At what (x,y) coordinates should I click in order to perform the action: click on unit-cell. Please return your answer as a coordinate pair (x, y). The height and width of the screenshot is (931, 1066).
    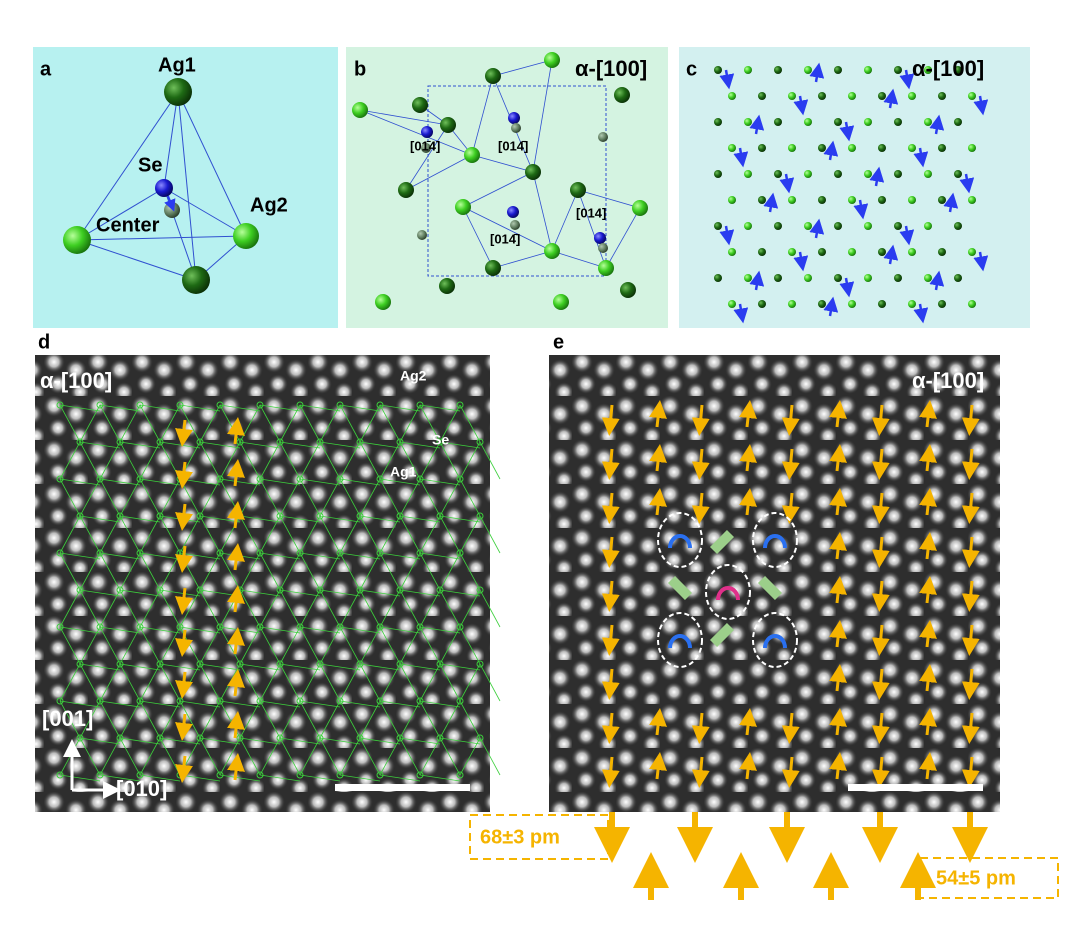
    Looking at the image, I should click on (517, 181).